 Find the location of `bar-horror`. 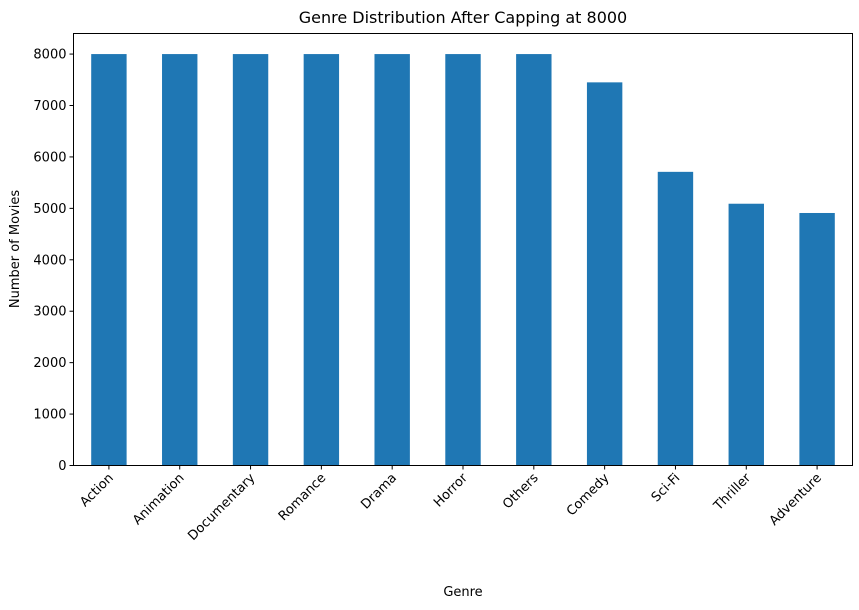

bar-horror is located at coordinates (463, 260).